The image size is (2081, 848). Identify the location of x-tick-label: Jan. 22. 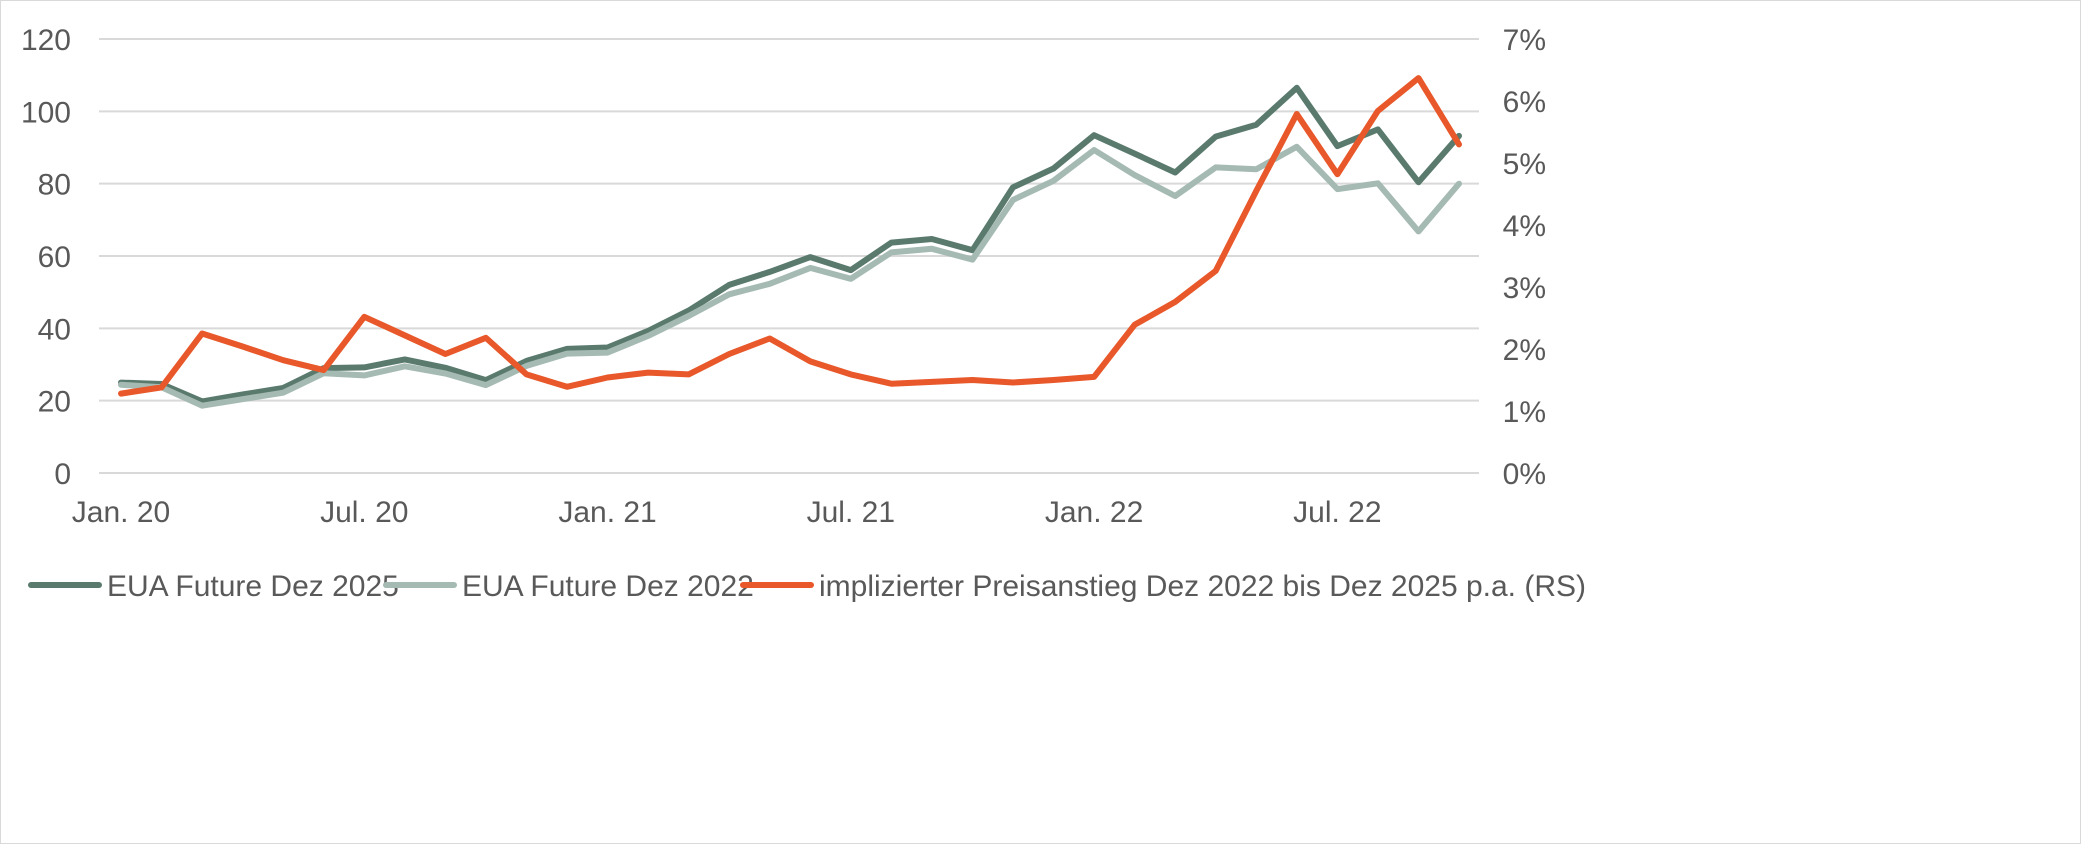
(1094, 512).